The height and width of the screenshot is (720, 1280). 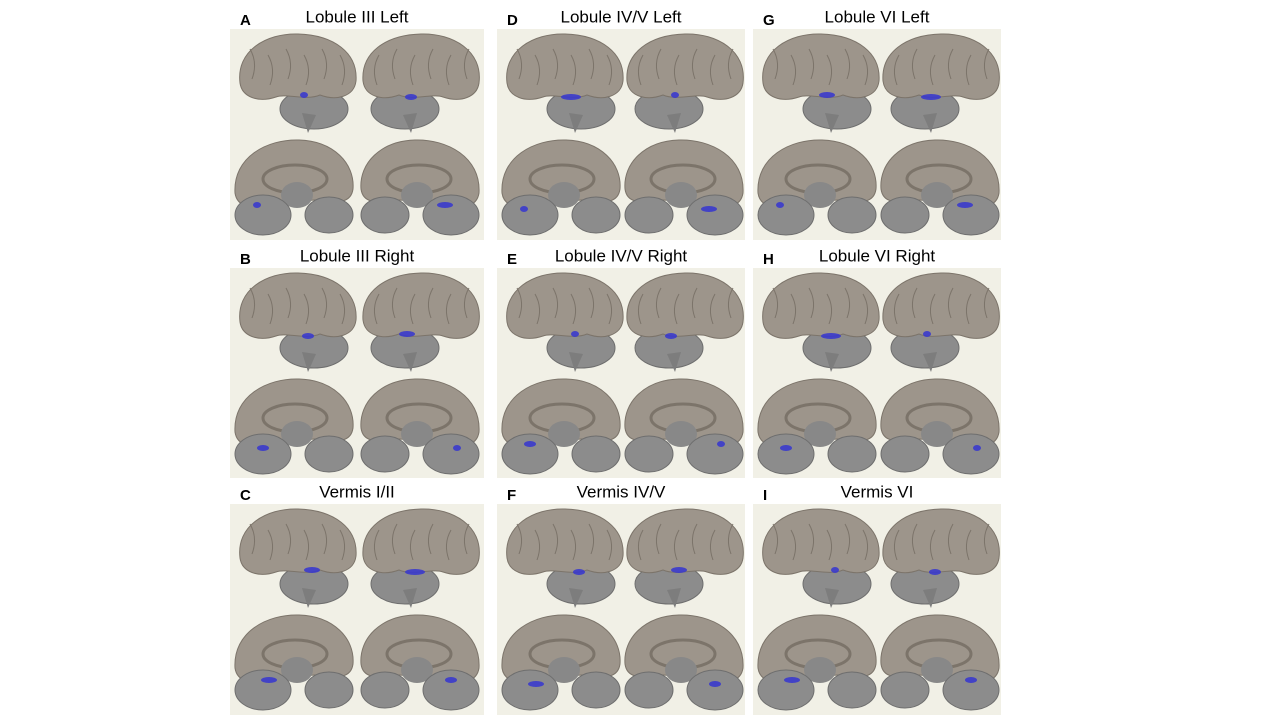 What do you see at coordinates (245, 495) in the screenshot?
I see `panel-letter: C` at bounding box center [245, 495].